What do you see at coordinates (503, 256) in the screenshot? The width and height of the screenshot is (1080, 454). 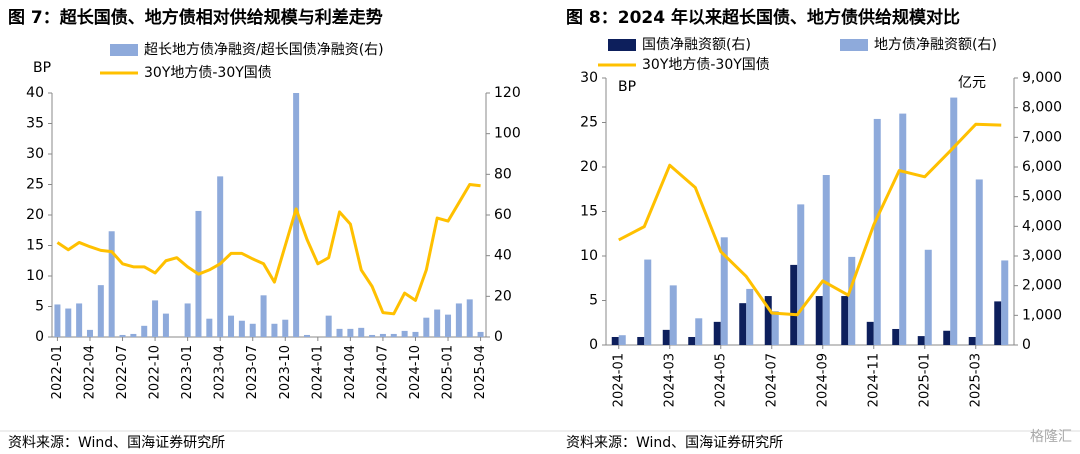 I see `y2-tick-label: 40` at bounding box center [503, 256].